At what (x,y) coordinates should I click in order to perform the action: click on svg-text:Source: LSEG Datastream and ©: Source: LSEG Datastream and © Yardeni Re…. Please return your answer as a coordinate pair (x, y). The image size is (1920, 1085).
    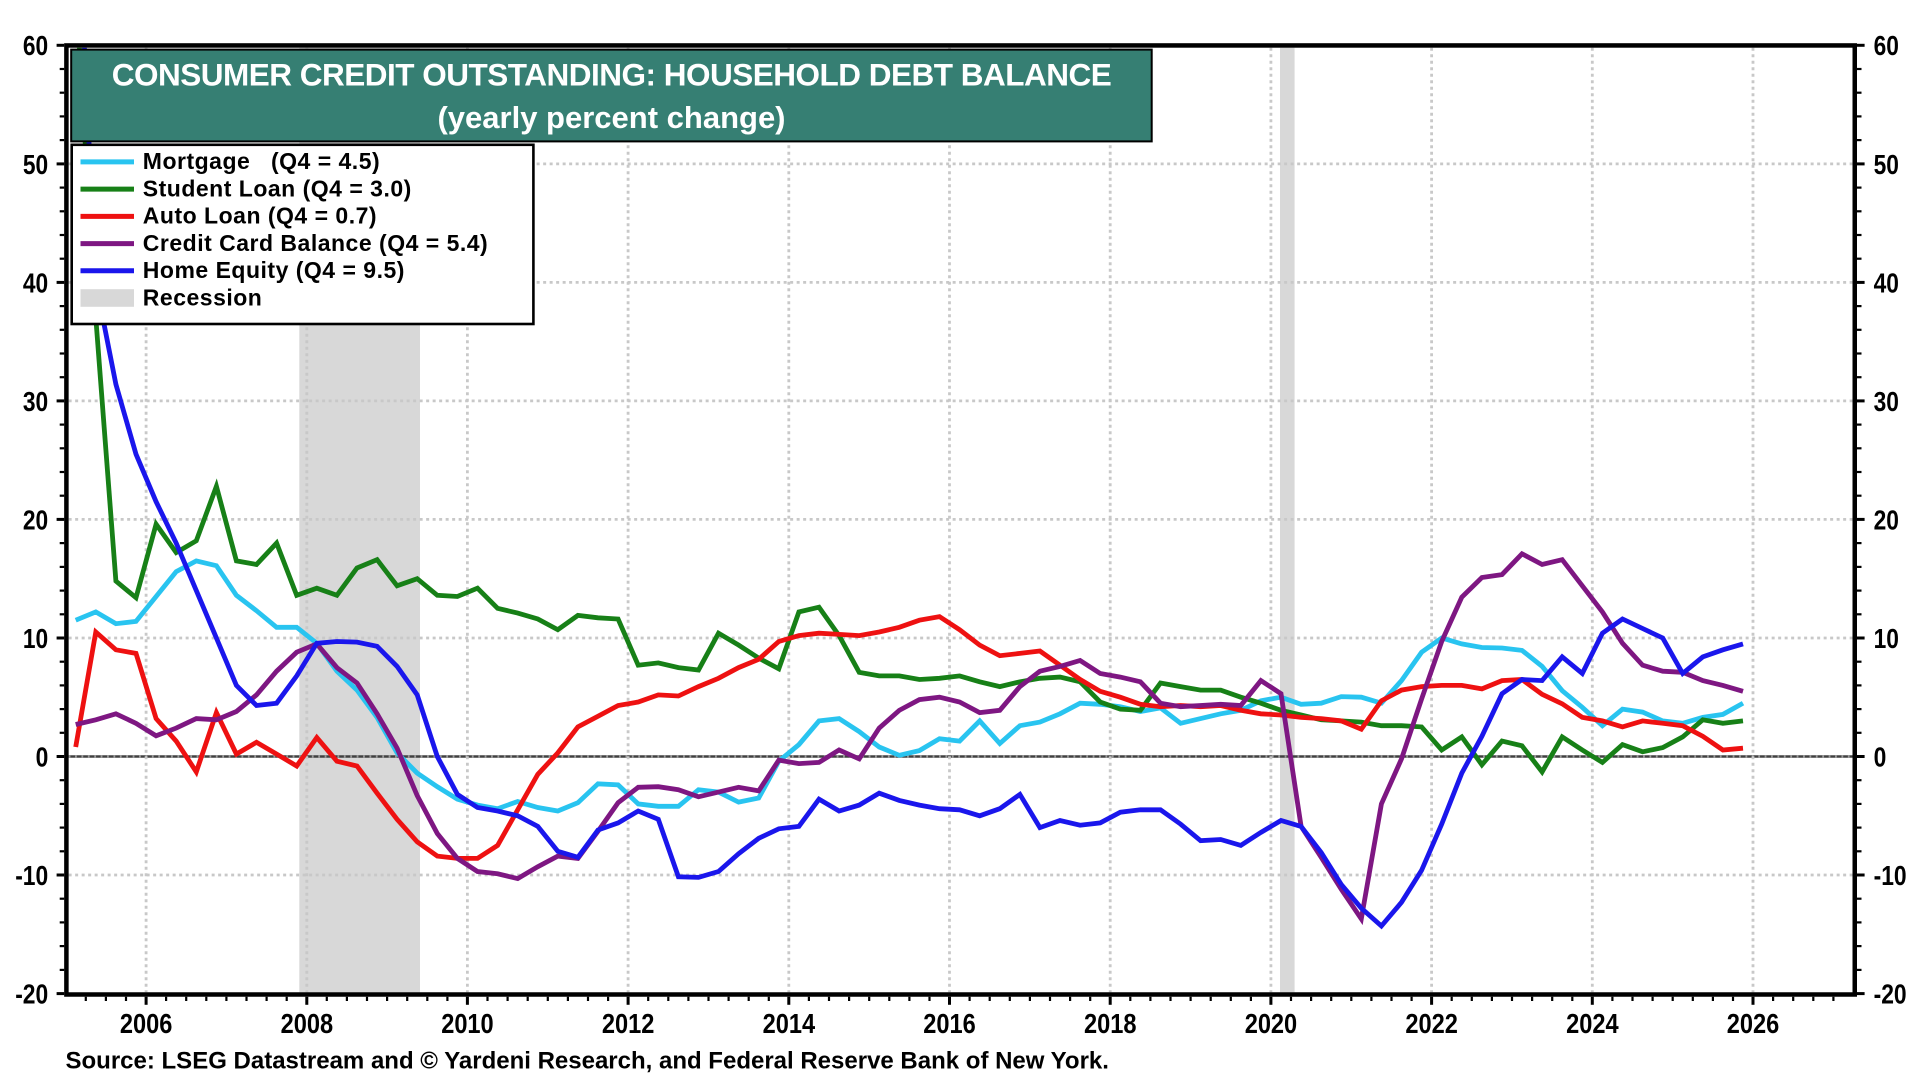
    Looking at the image, I should click on (587, 1061).